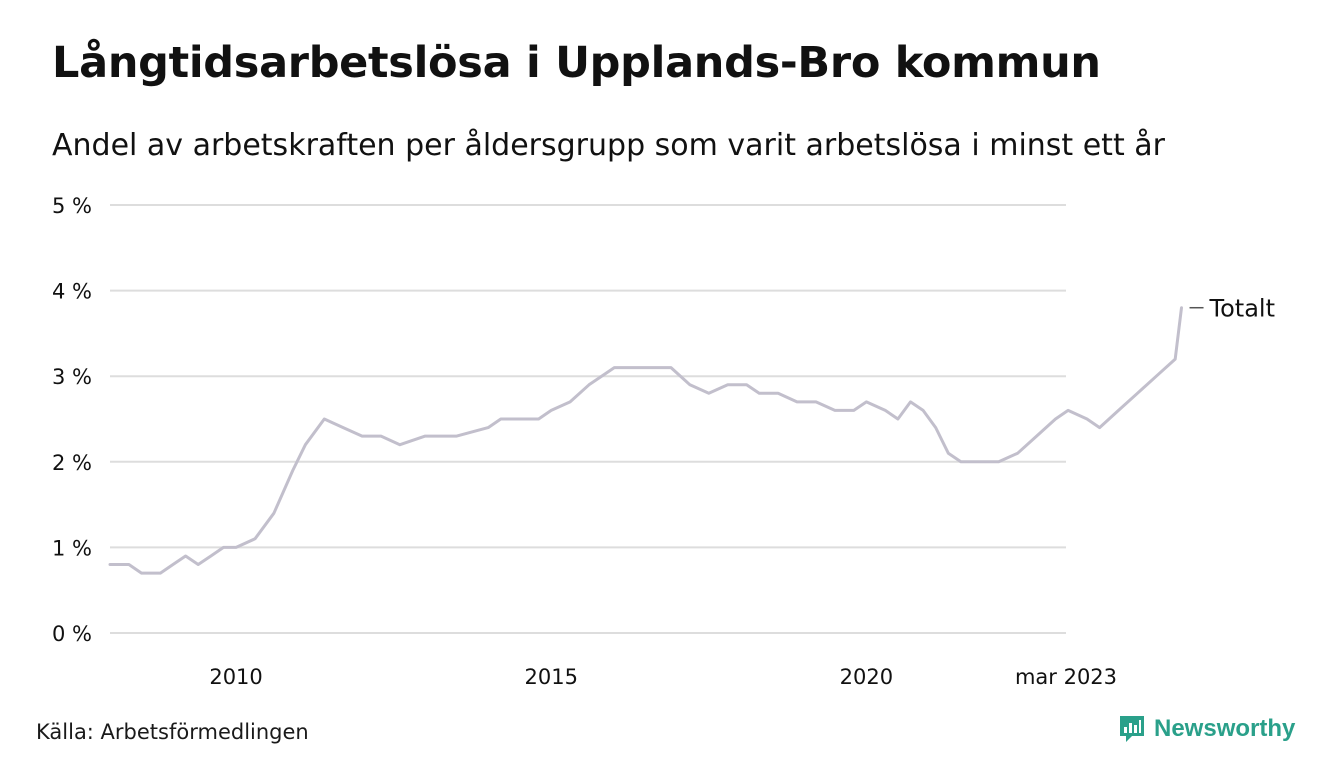  Describe the element at coordinates (1066, 677) in the screenshot. I see `x-tick-label: mar 2023` at that location.